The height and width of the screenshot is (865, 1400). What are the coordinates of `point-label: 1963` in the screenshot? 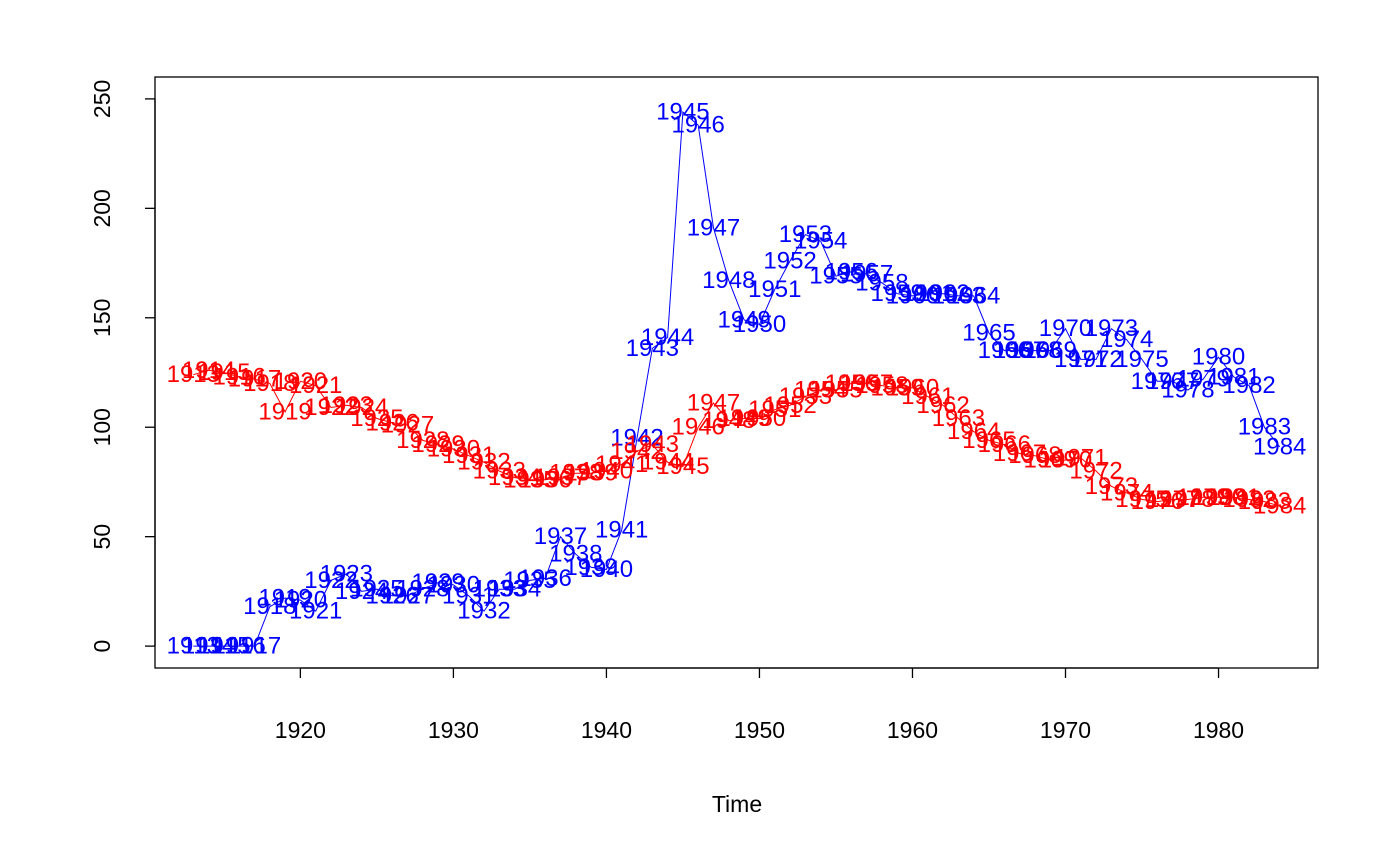 It's located at (958, 418).